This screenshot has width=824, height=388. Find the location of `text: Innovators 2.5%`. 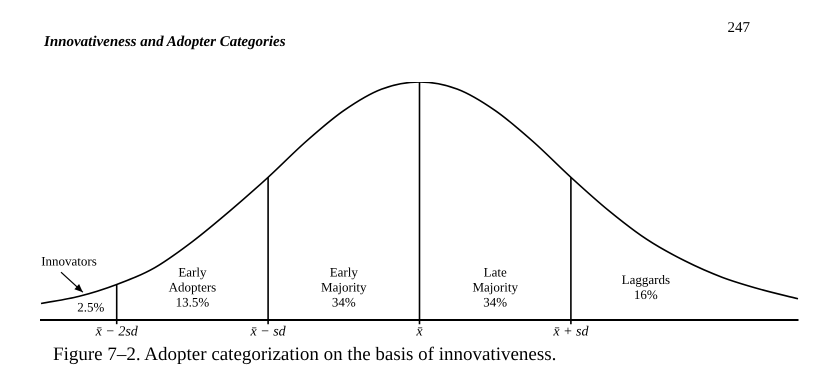

text: Innovators 2.5% is located at coordinates (72, 284).